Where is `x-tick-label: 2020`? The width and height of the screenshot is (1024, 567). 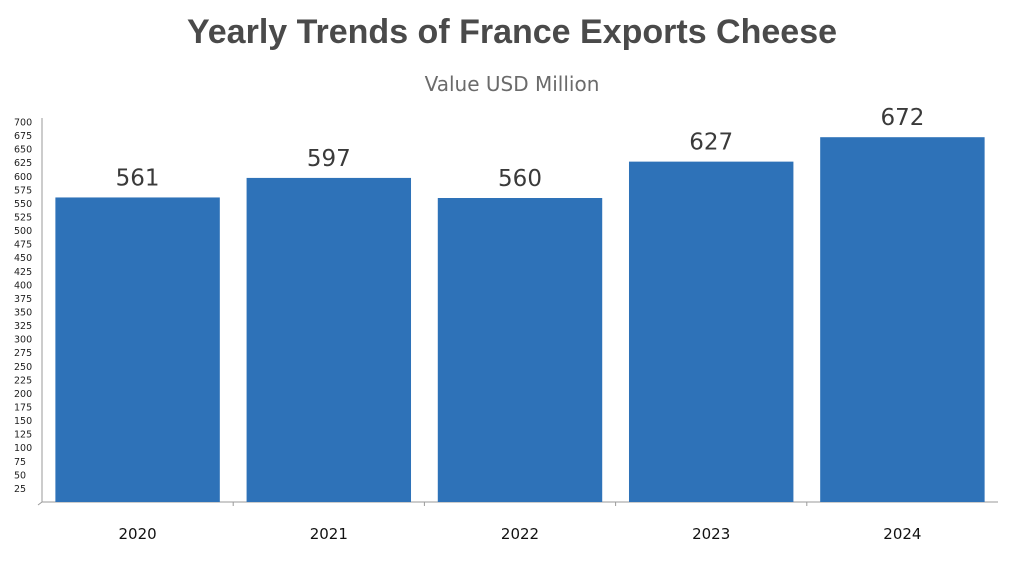
x-tick-label: 2020 is located at coordinates (138, 534).